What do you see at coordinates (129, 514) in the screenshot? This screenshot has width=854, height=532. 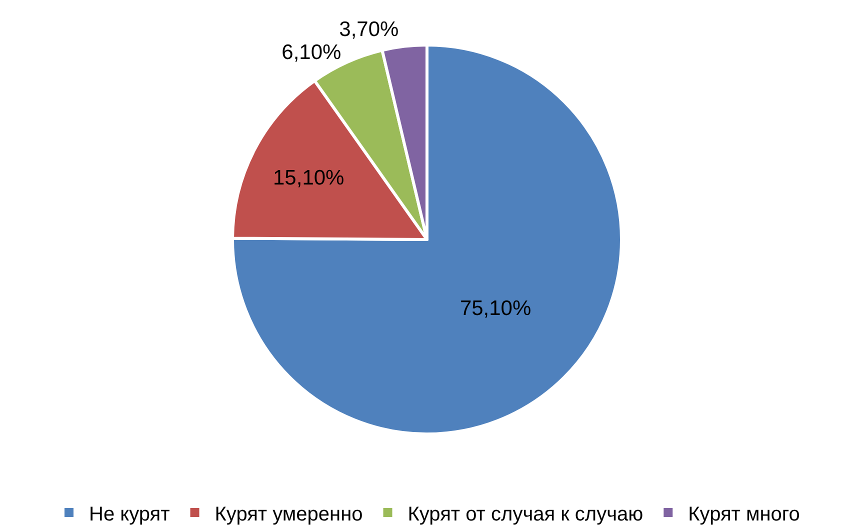 I see `legend-label: Не курят` at bounding box center [129, 514].